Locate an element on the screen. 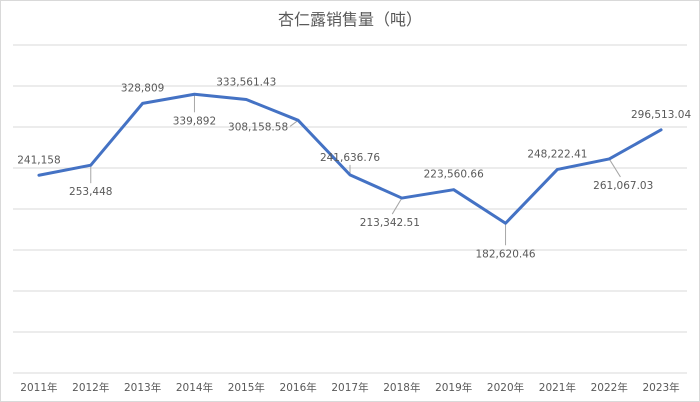  data-label: 241,636.76 is located at coordinates (350, 158).